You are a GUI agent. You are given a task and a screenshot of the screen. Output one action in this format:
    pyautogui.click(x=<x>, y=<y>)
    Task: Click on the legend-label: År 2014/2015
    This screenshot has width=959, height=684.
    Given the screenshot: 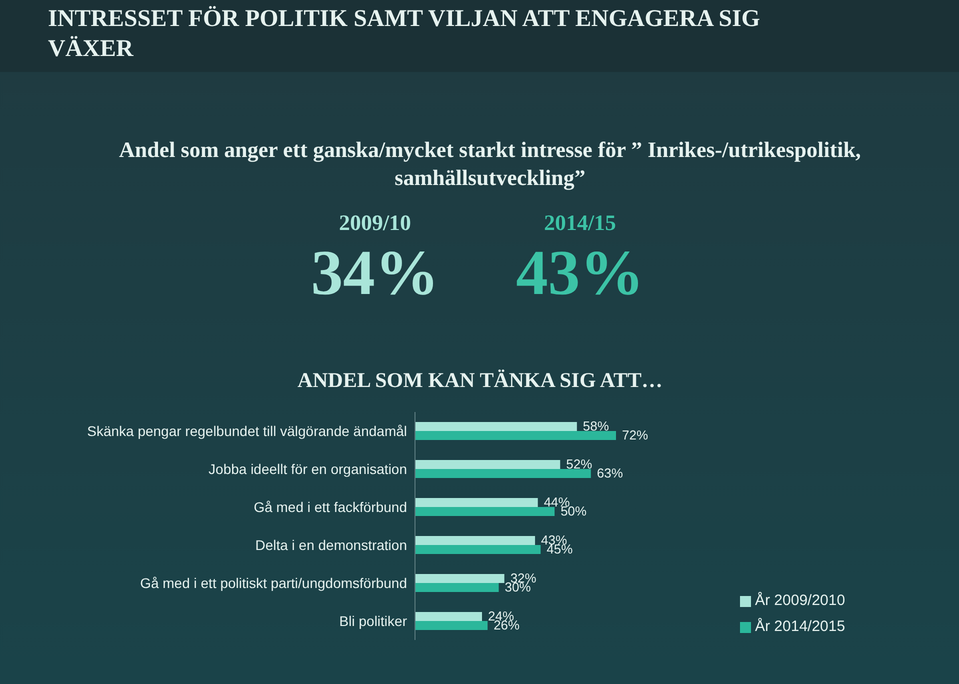 What is the action you would take?
    pyautogui.click(x=800, y=626)
    